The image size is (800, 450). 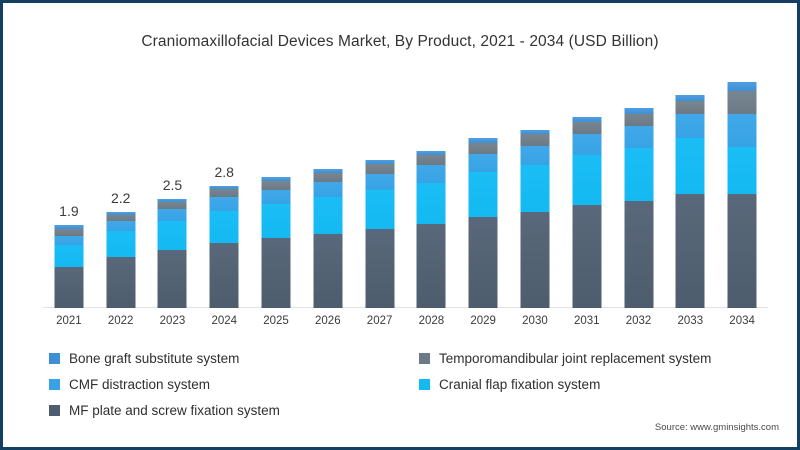 I want to click on legend-item: CMF distraction system, so click(x=129, y=384).